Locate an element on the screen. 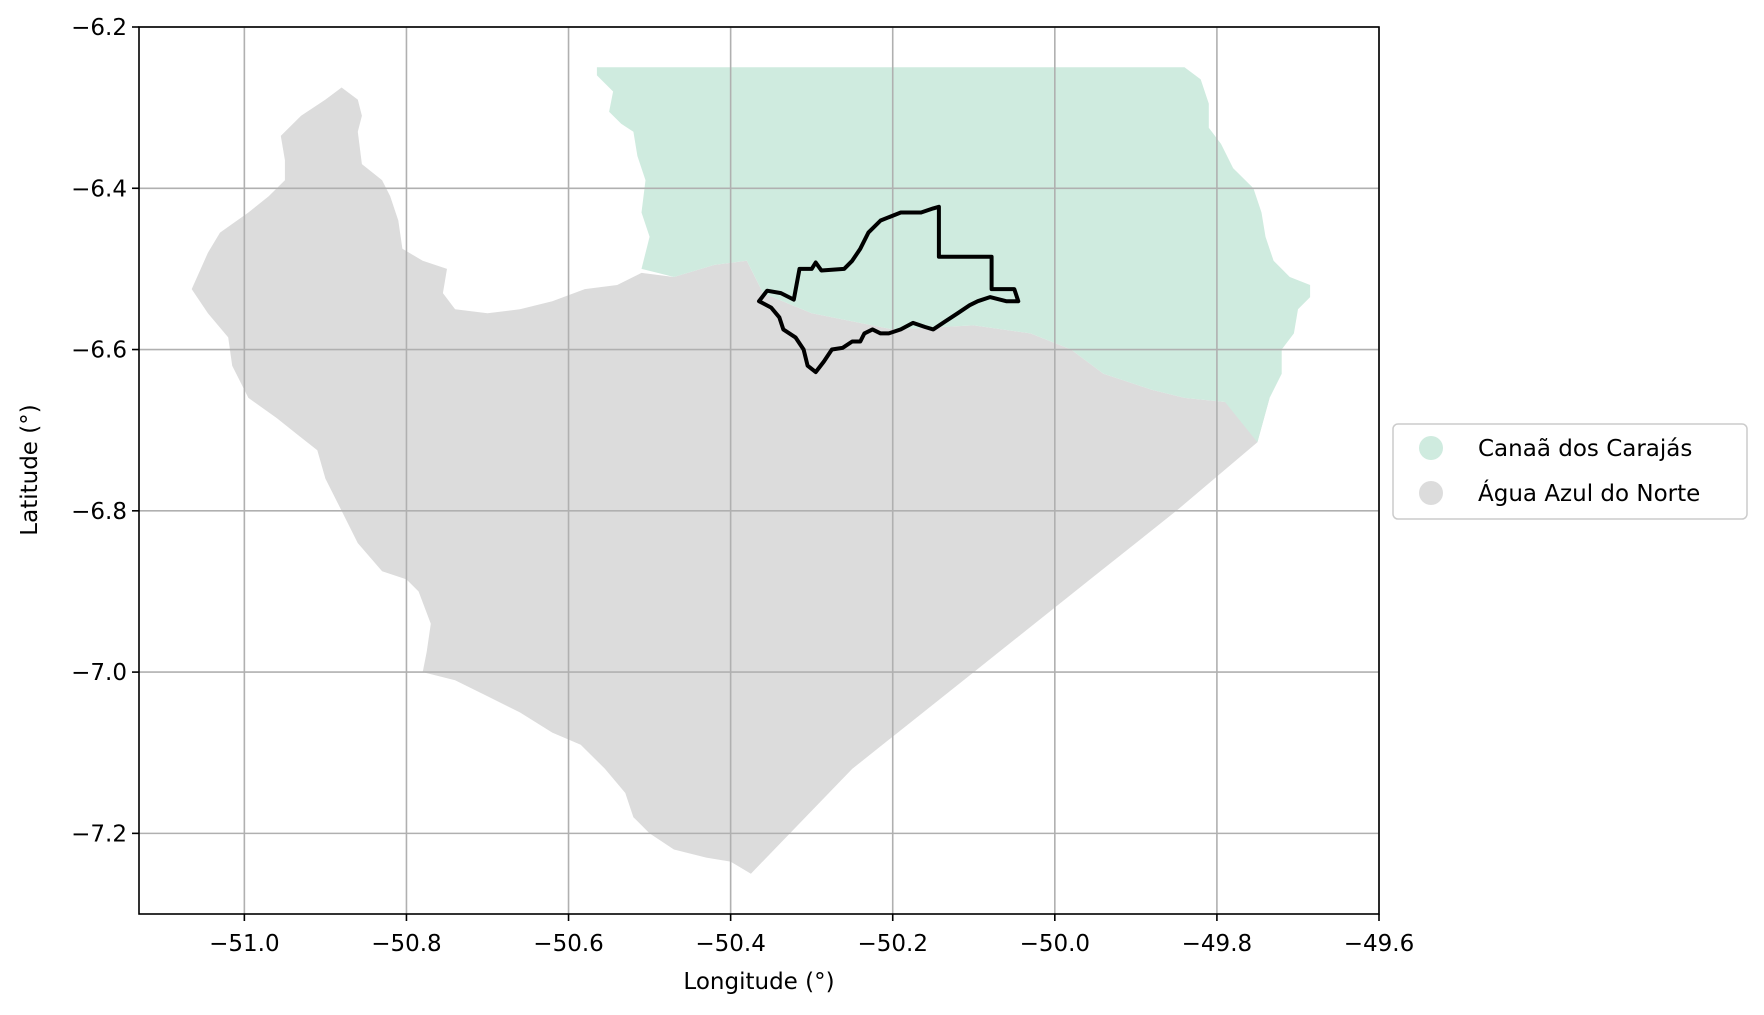 This screenshot has height=1015, width=1764. legend: Canaã dos Carajás Água Azul do Norte is located at coordinates (1570, 471).